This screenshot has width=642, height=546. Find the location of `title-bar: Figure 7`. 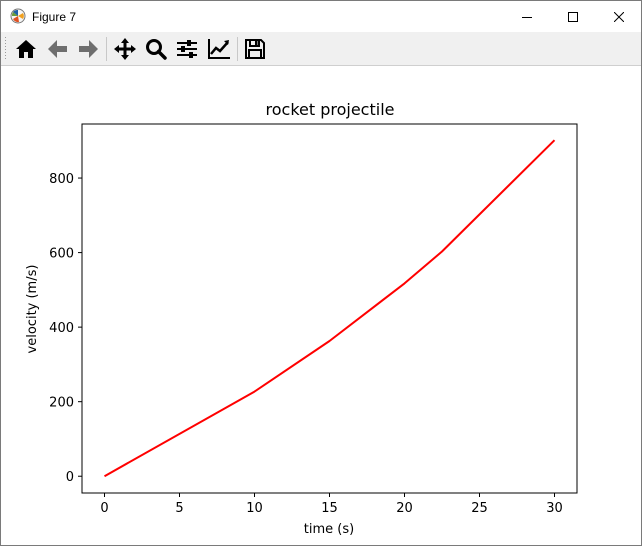

title-bar: Figure 7 is located at coordinates (321, 16).